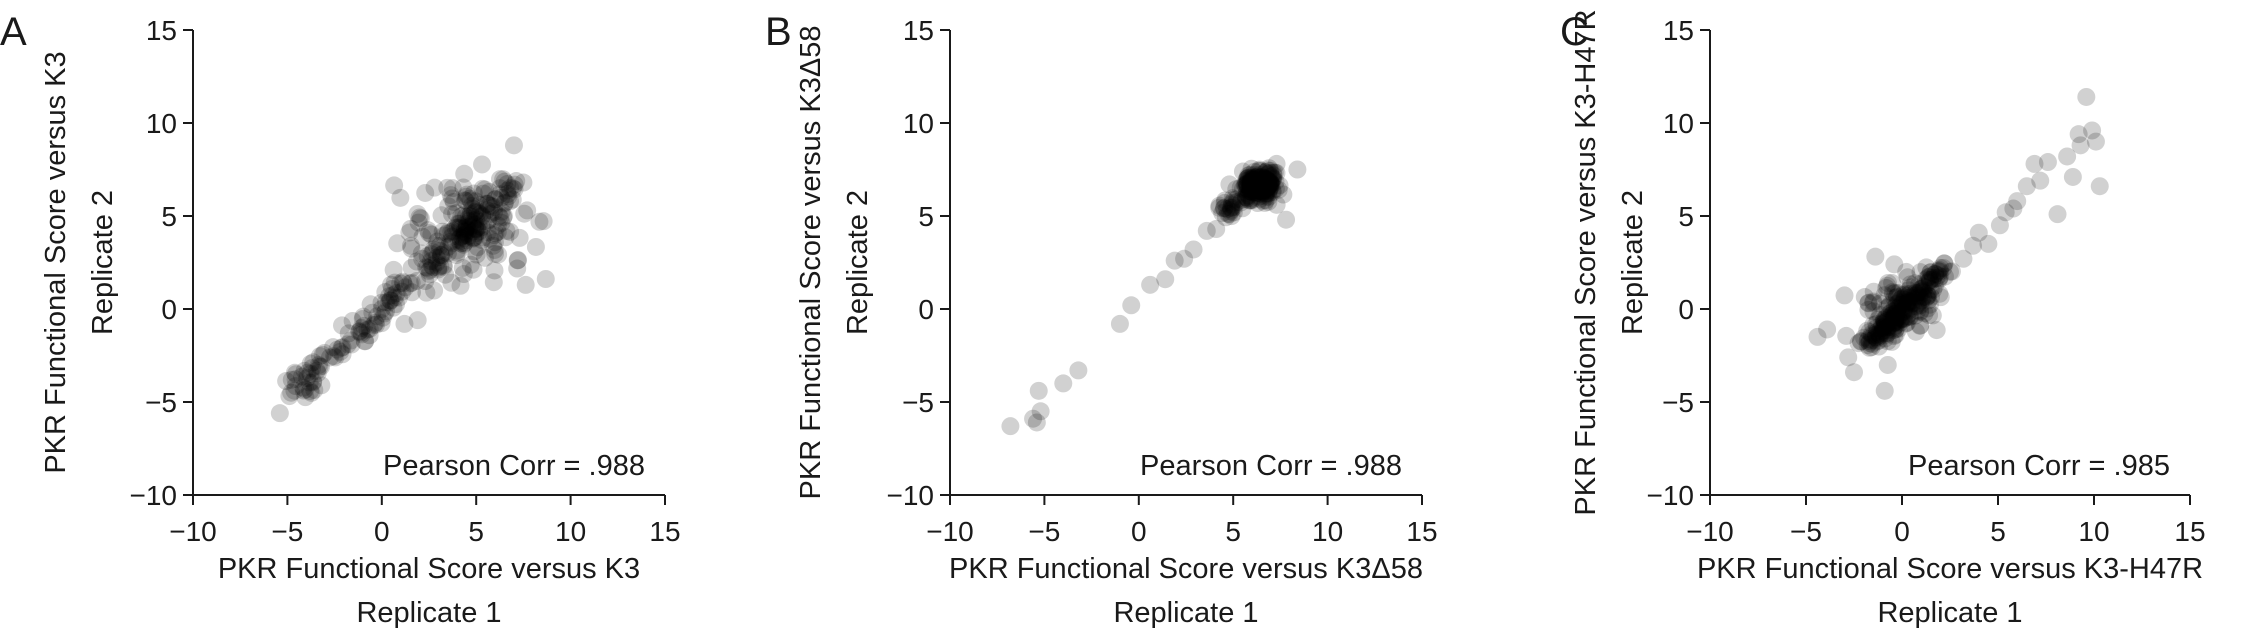  I want to click on x-axis-label: PKR Functional Score versus K3Δ58, so click(1186, 569).